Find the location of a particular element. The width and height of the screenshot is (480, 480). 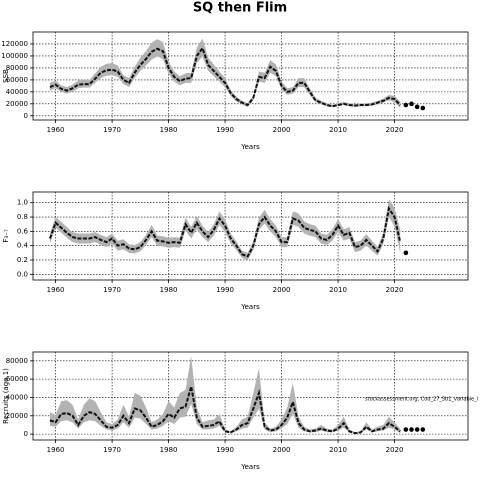

y-axis-label: Recruits (age 1) is located at coordinates (6, 396).